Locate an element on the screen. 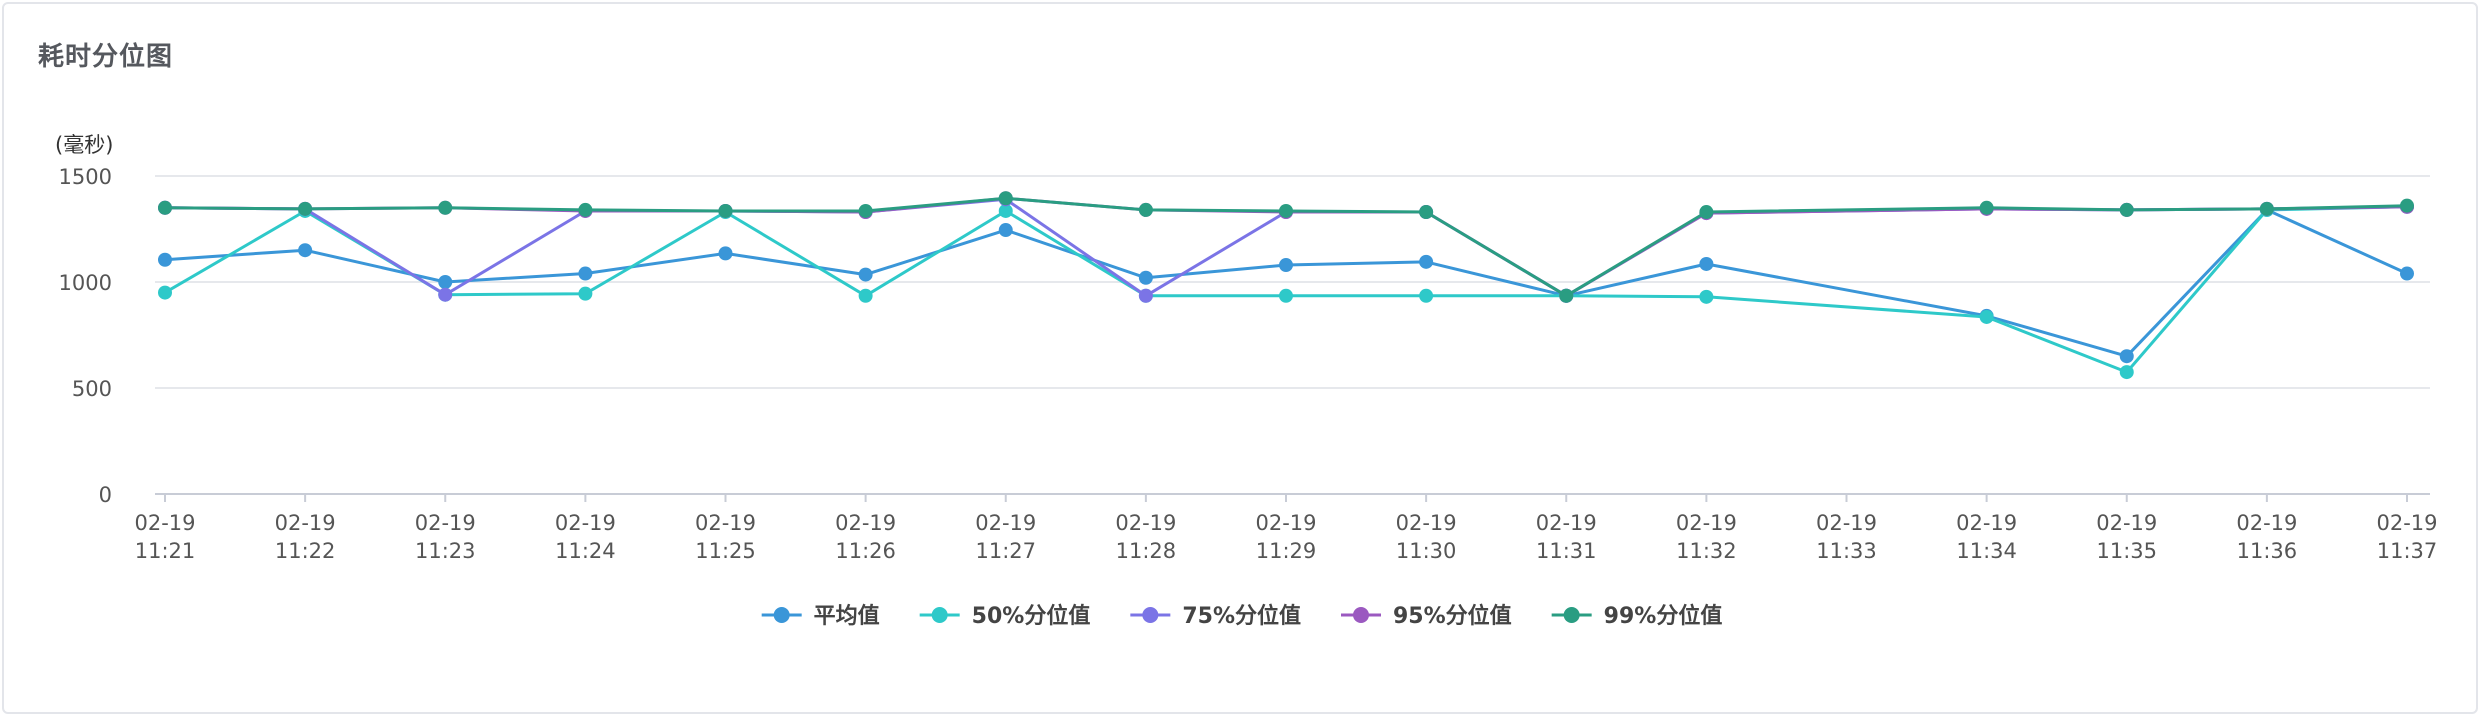 The width and height of the screenshot is (2484, 720). legend-item: 99%分位值 is located at coordinates (1637, 616).